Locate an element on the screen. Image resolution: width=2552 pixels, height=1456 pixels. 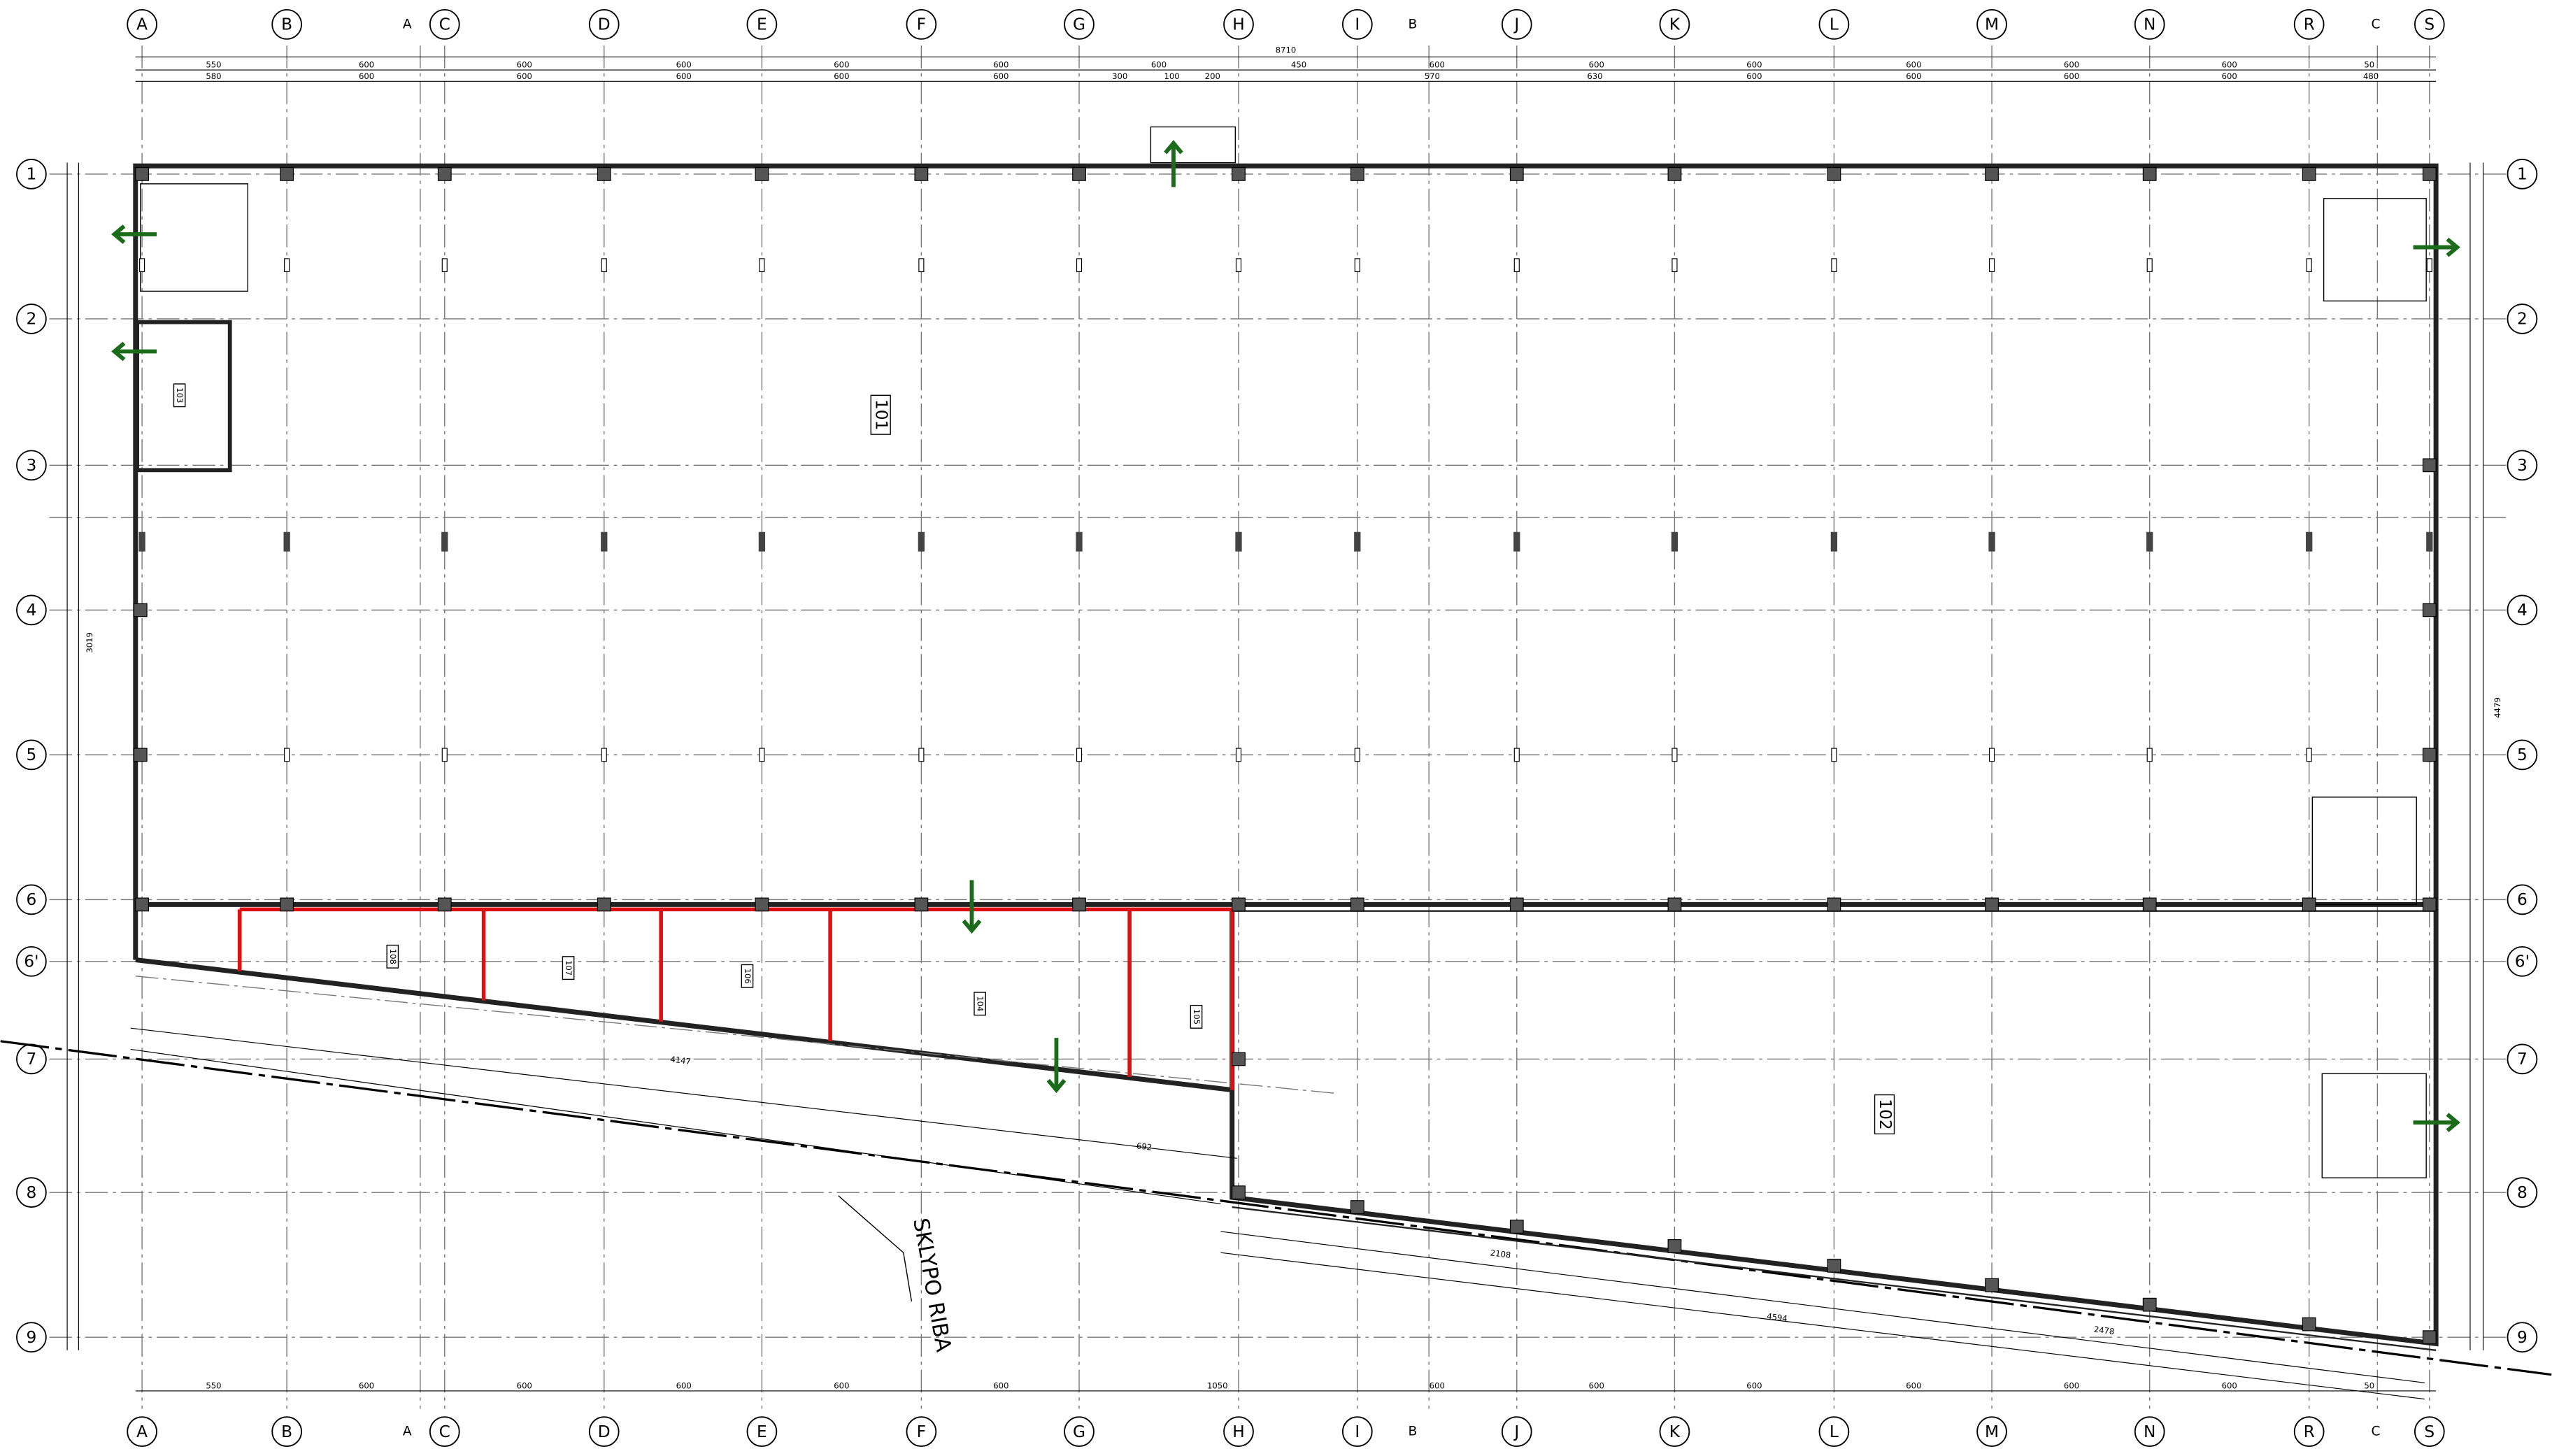
fixture is located at coordinates (2374, 1125).